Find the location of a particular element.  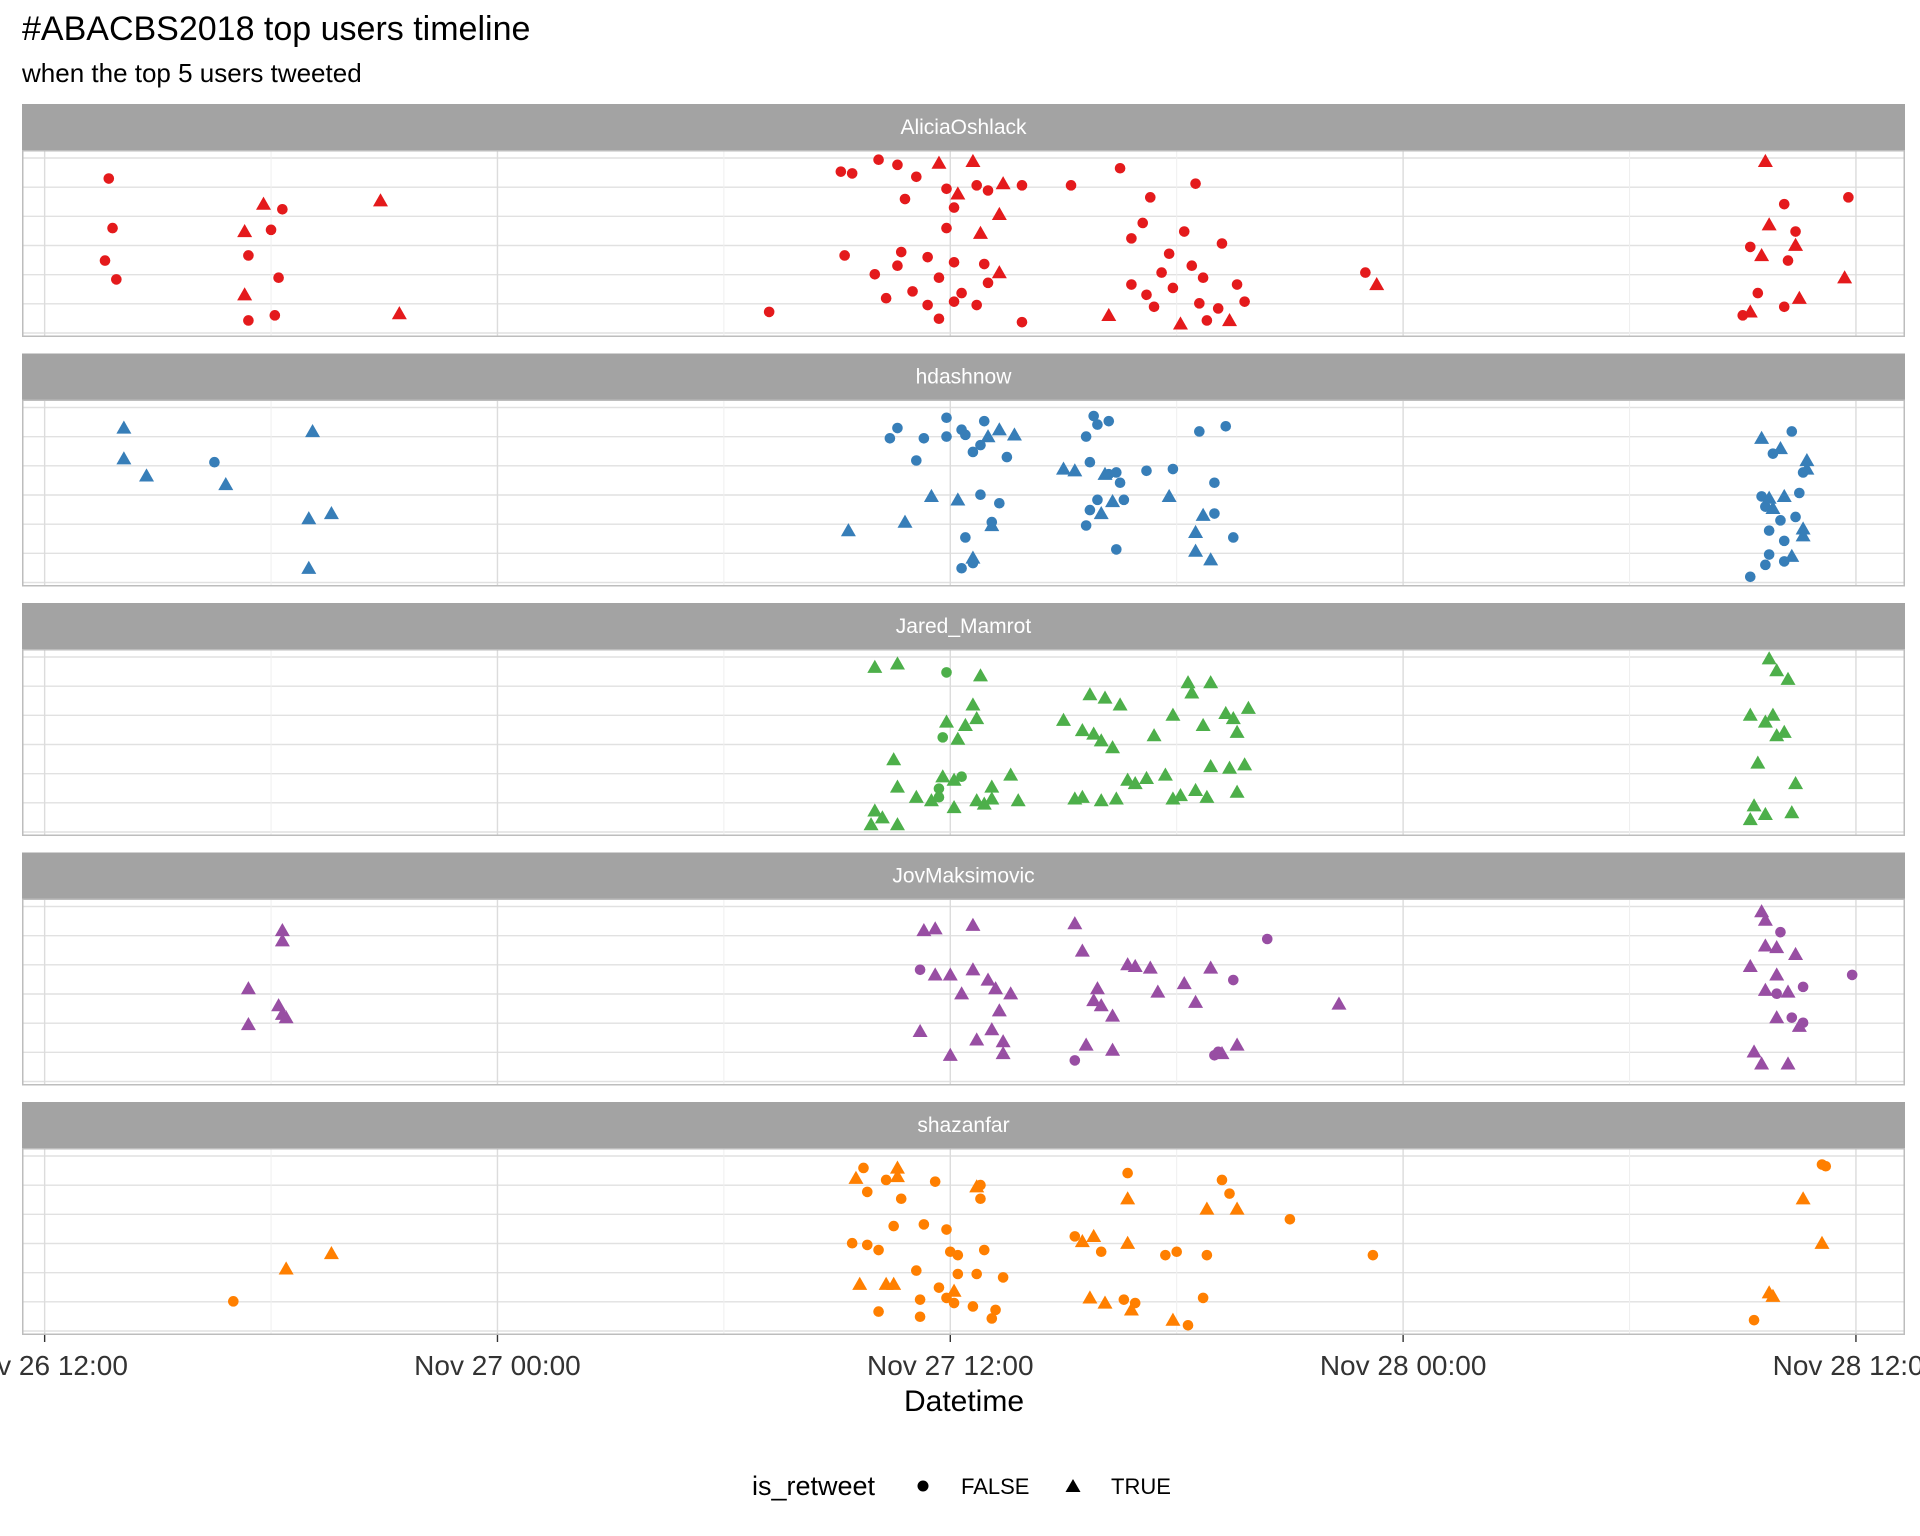

facet-strip is located at coordinates (963, 376).